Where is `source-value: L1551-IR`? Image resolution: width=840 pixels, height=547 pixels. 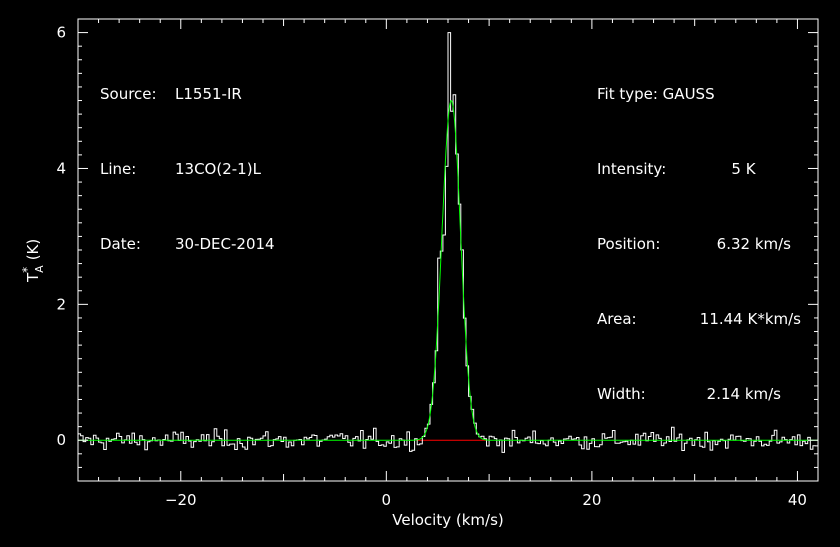 source-value: L1551-IR is located at coordinates (208, 94).